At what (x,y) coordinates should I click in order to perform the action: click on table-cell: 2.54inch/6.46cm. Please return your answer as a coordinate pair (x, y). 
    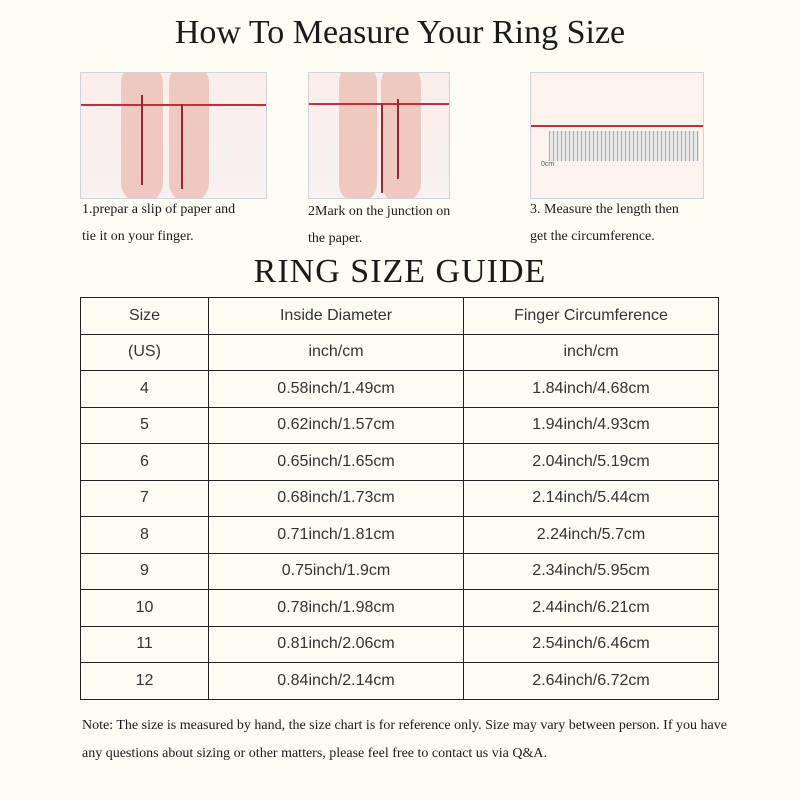
    Looking at the image, I should click on (591, 644).